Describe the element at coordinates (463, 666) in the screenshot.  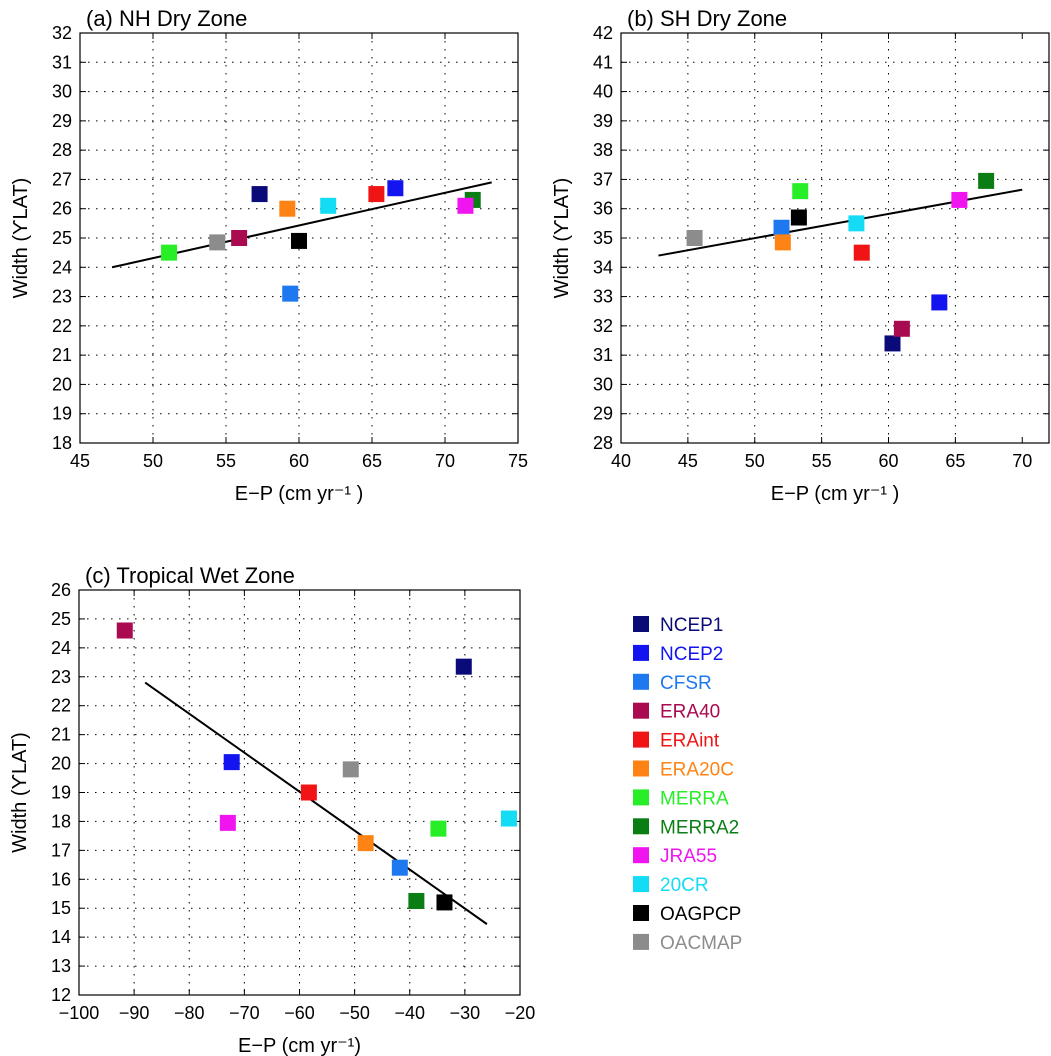
I see `data-point-ncep1` at that location.